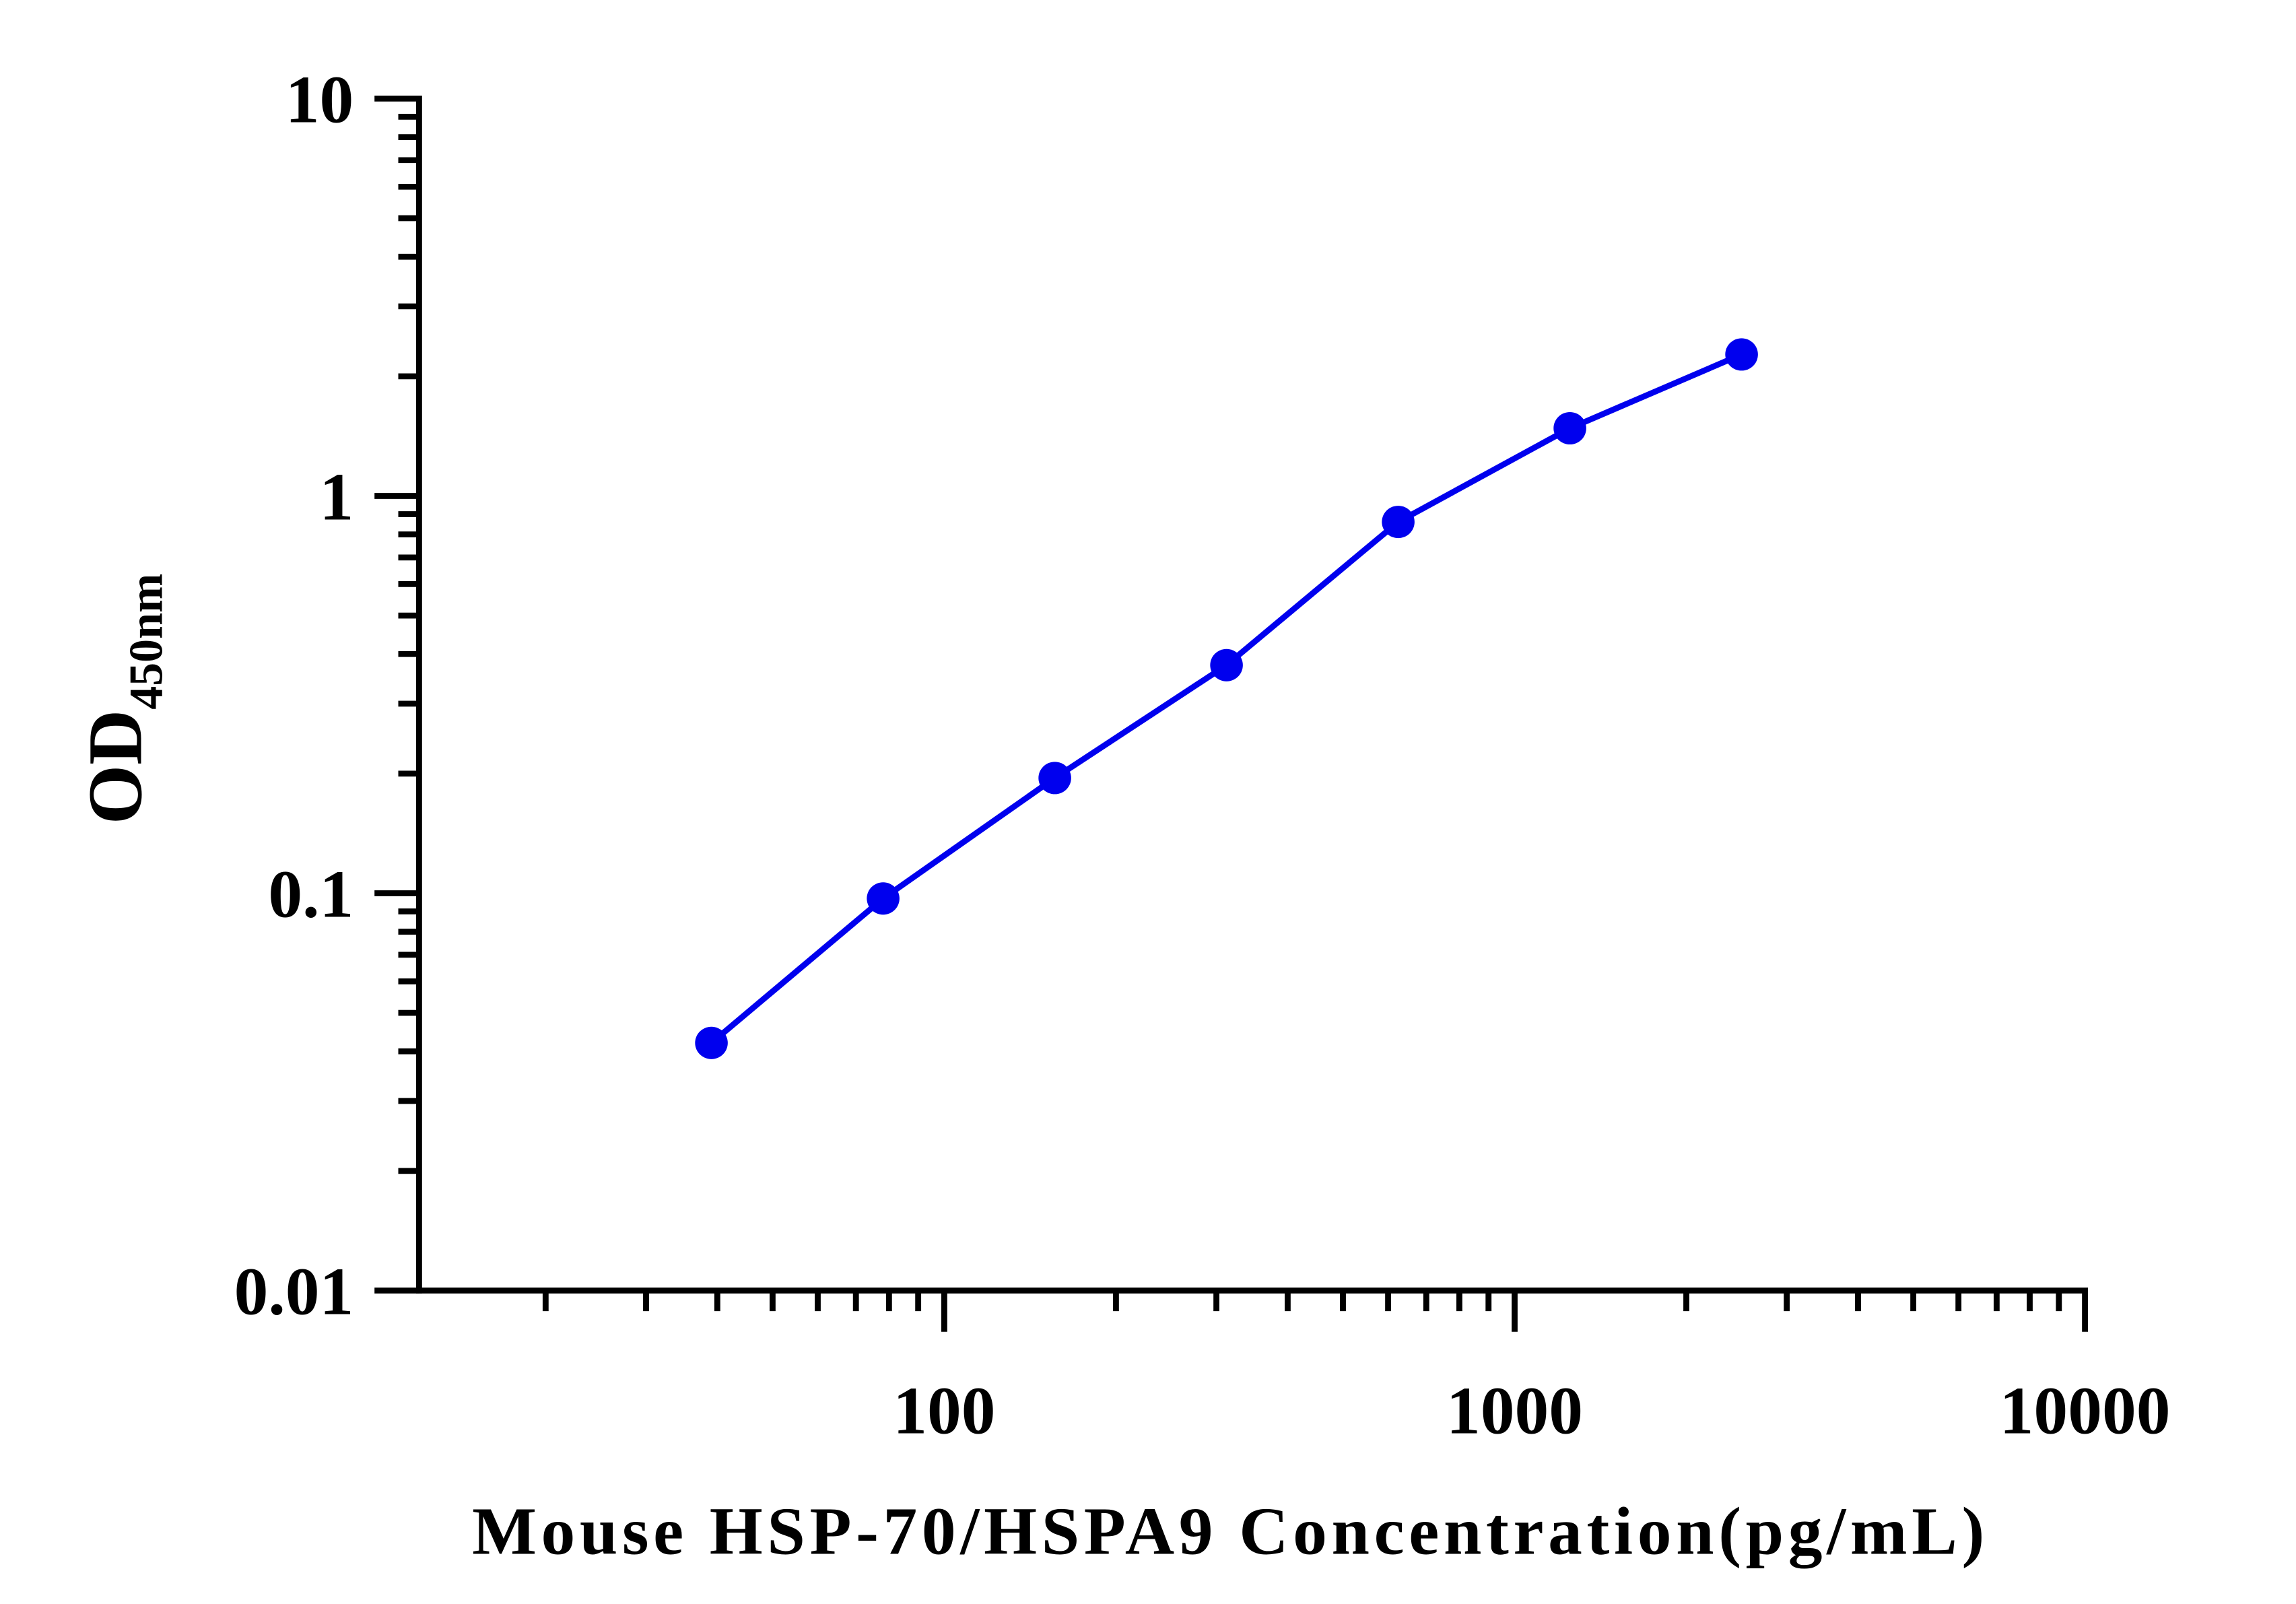  What do you see at coordinates (337, 497) in the screenshot?
I see `y-tick-label: 1` at bounding box center [337, 497].